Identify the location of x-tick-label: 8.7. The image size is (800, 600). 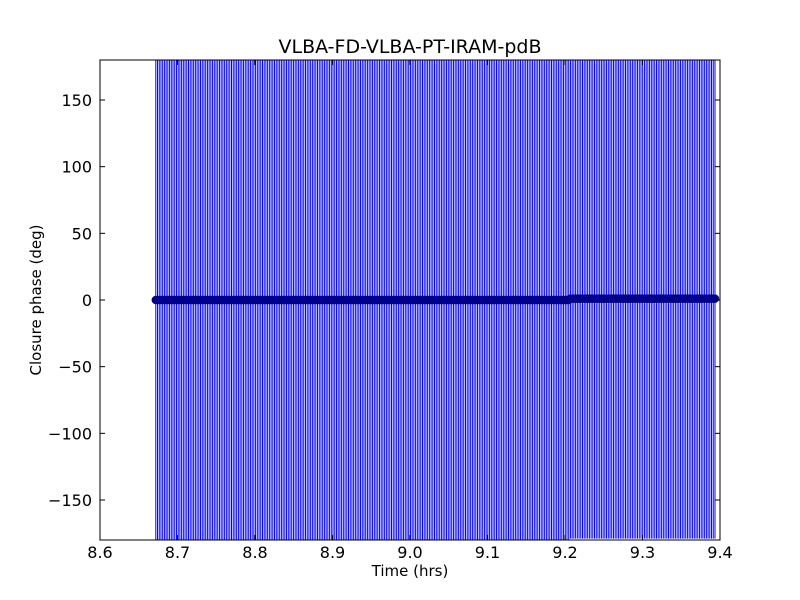
(177, 552).